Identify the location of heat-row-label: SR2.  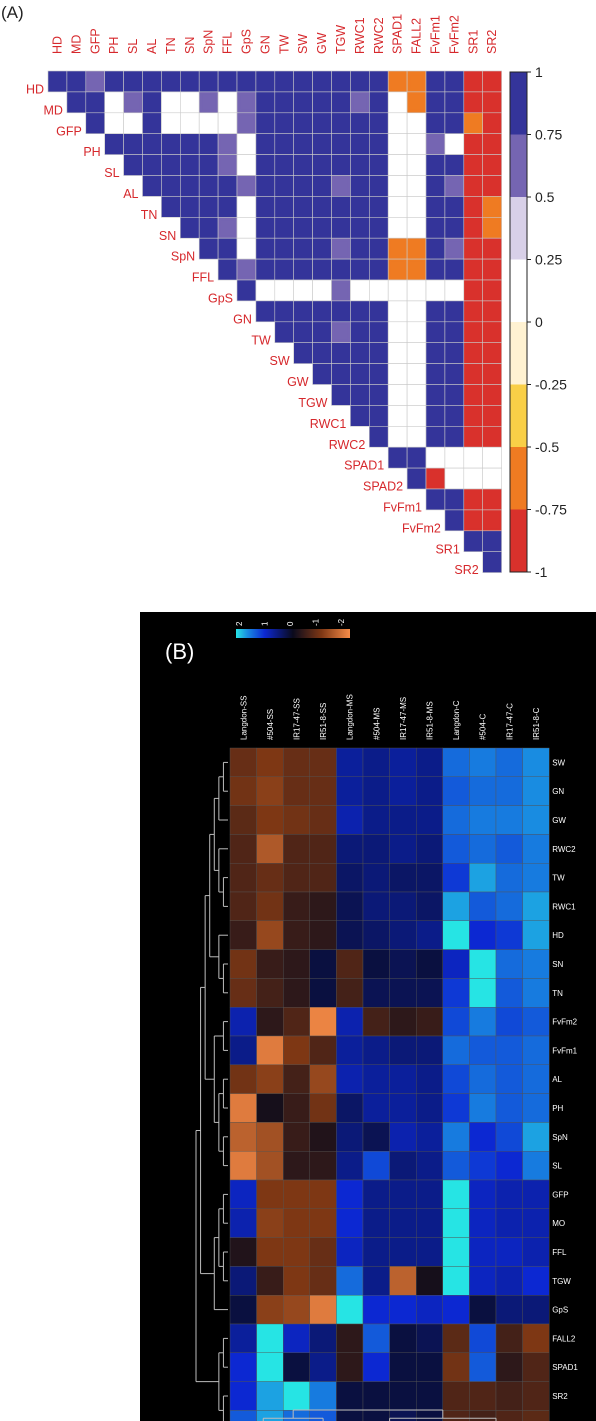
(560, 1396).